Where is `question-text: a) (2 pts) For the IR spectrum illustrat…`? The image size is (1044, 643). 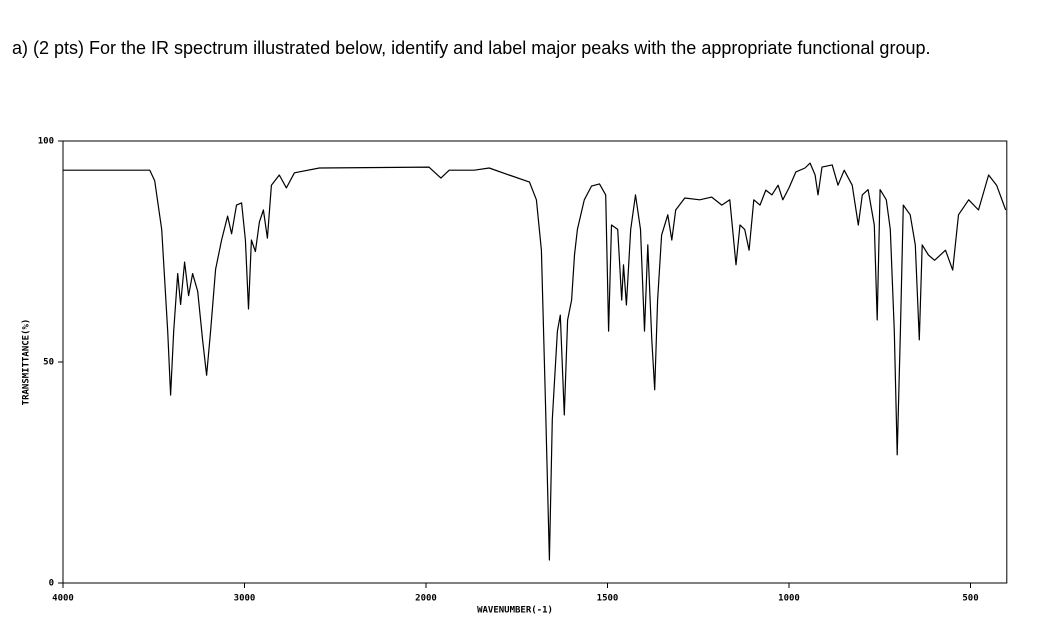
question-text: a) (2 pts) For the IR spectrum illustrat… is located at coordinates (471, 48).